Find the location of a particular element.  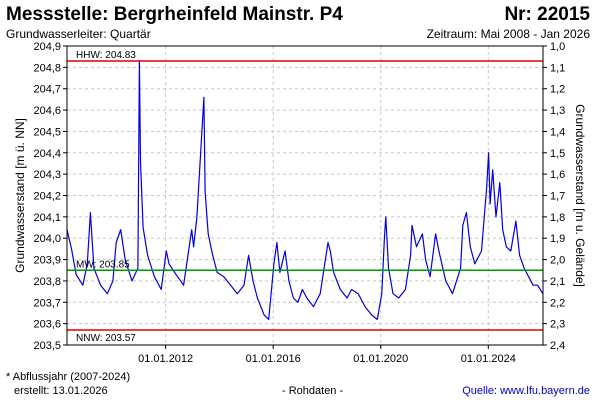

y-tick-label: 203,7 is located at coordinates (47, 303).